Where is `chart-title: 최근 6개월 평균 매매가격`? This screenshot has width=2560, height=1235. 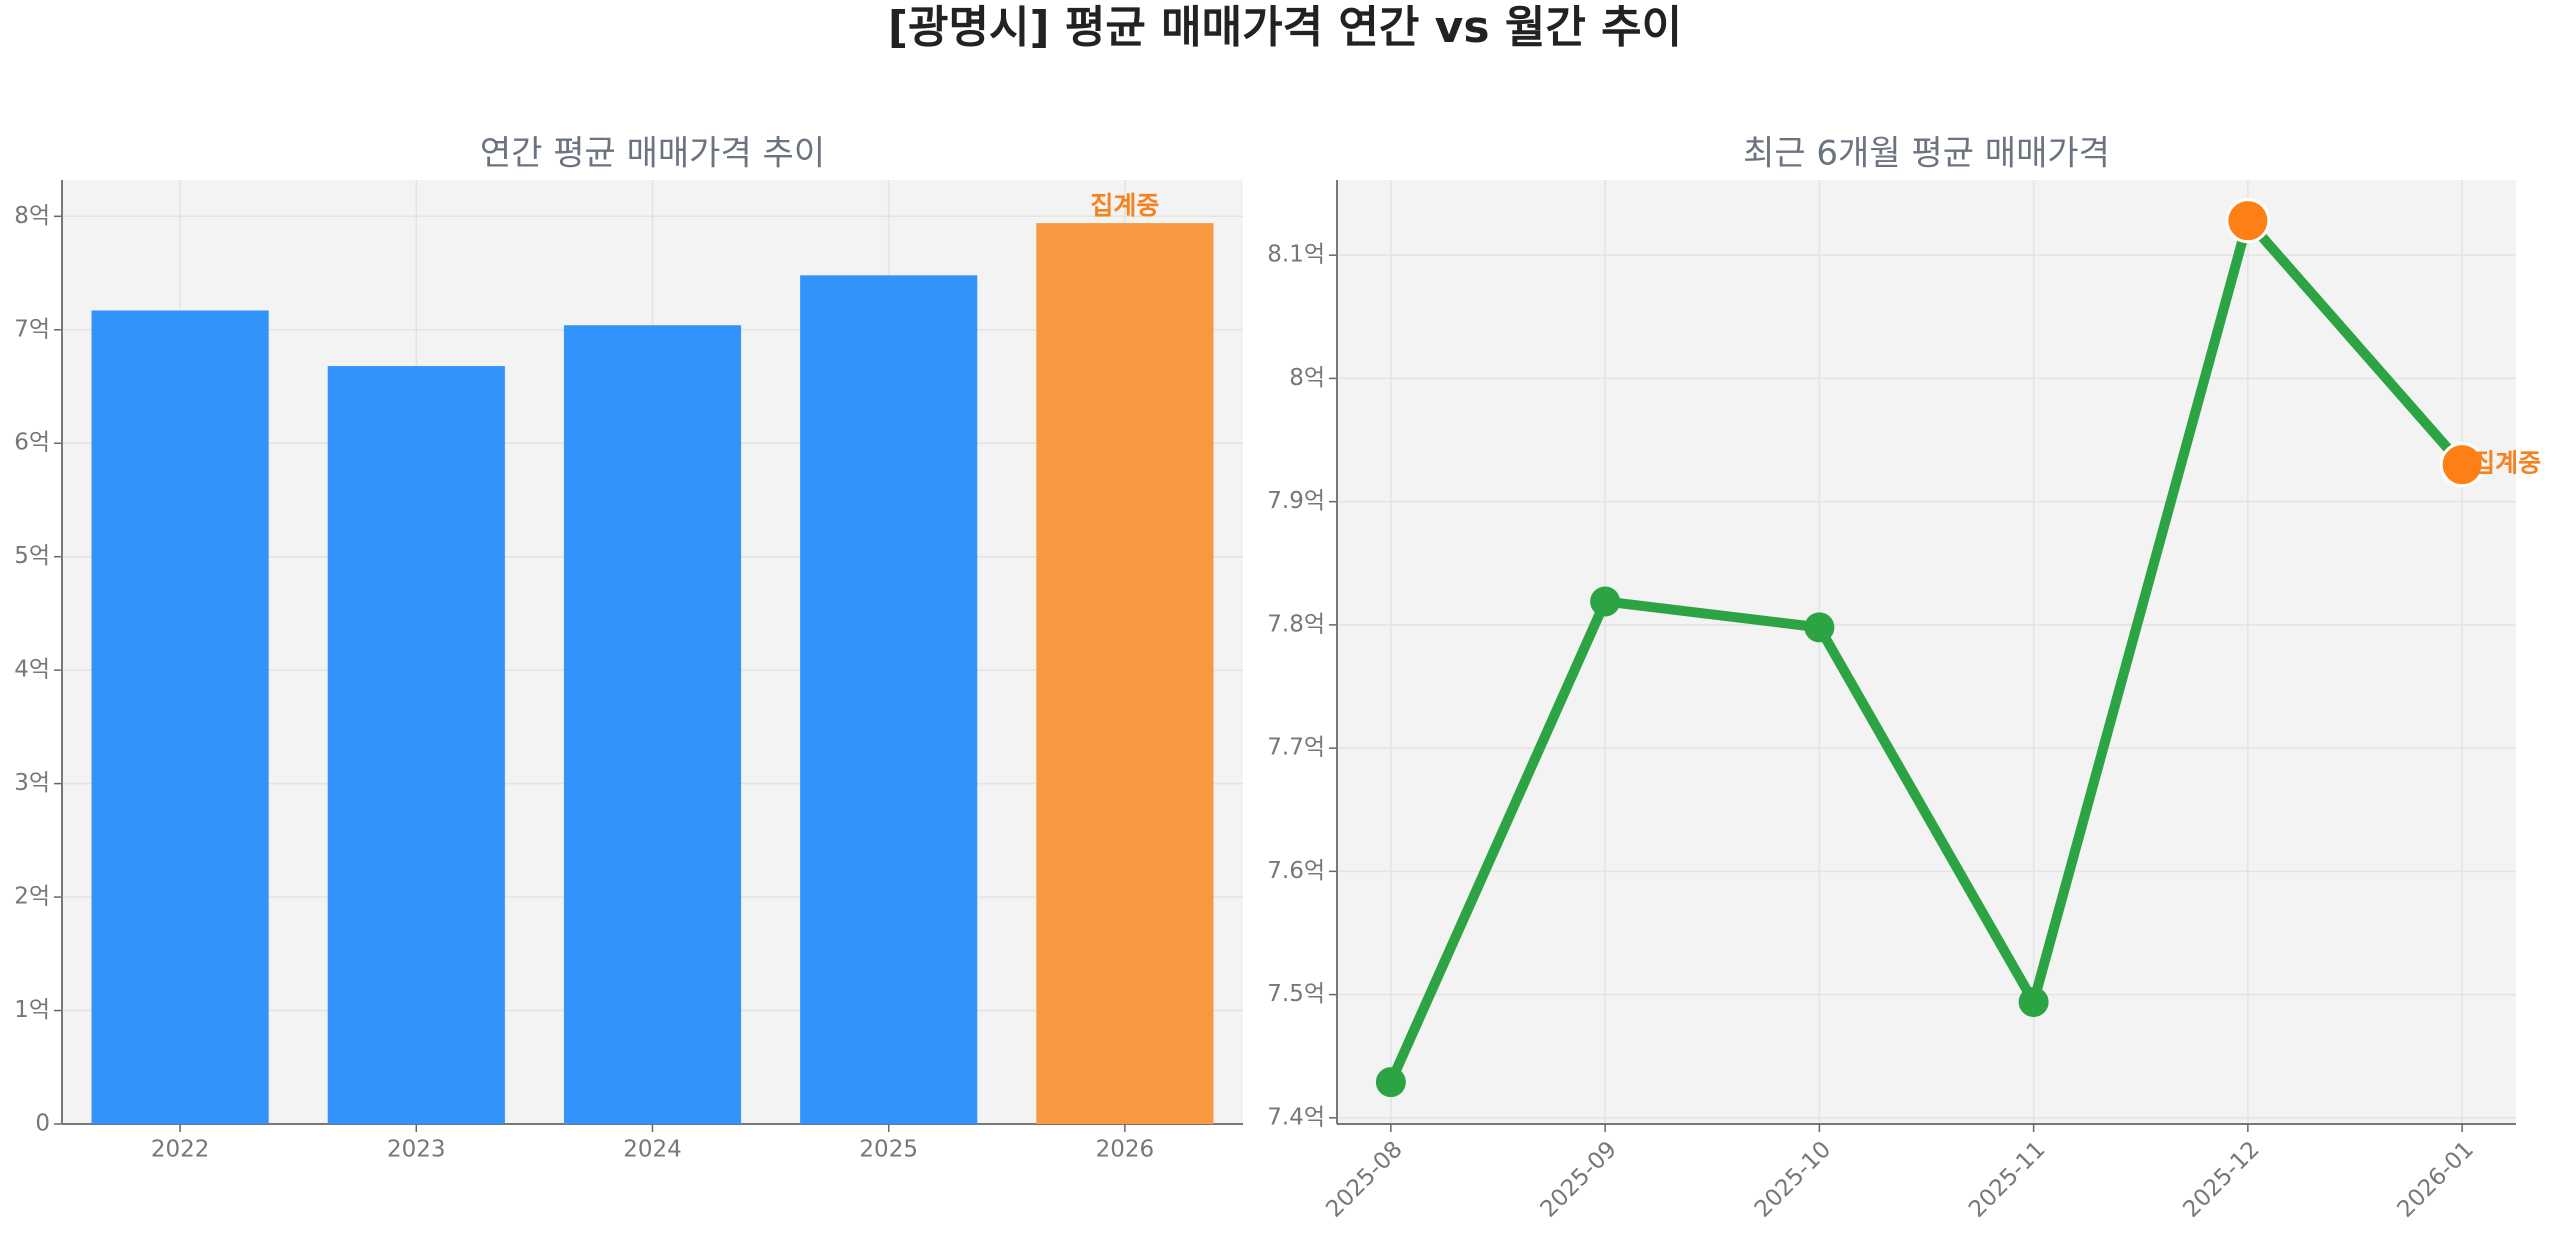
chart-title: 최근 6개월 평균 매매가격 is located at coordinates (1926, 154).